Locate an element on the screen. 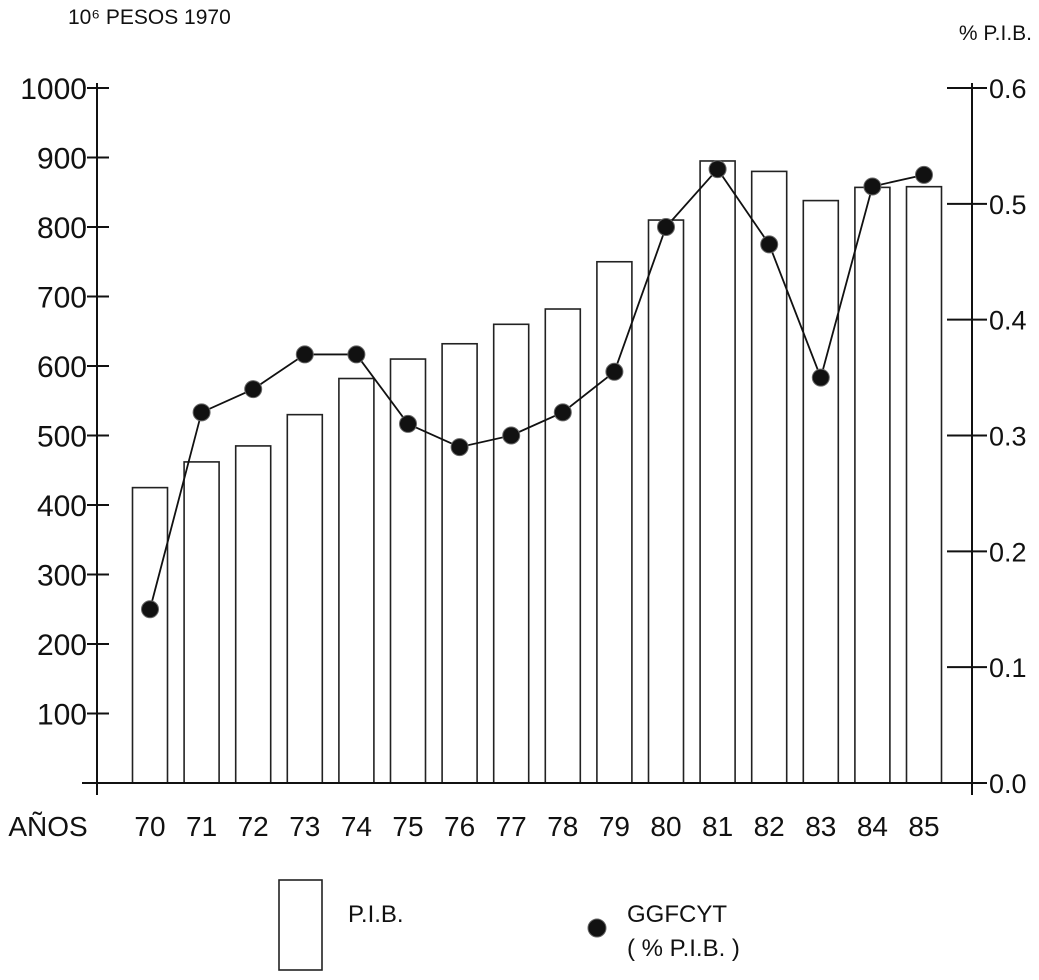 The width and height of the screenshot is (1039, 980). left-axis-unit: 10⁶ PESOS 1970 is located at coordinates (149, 17).